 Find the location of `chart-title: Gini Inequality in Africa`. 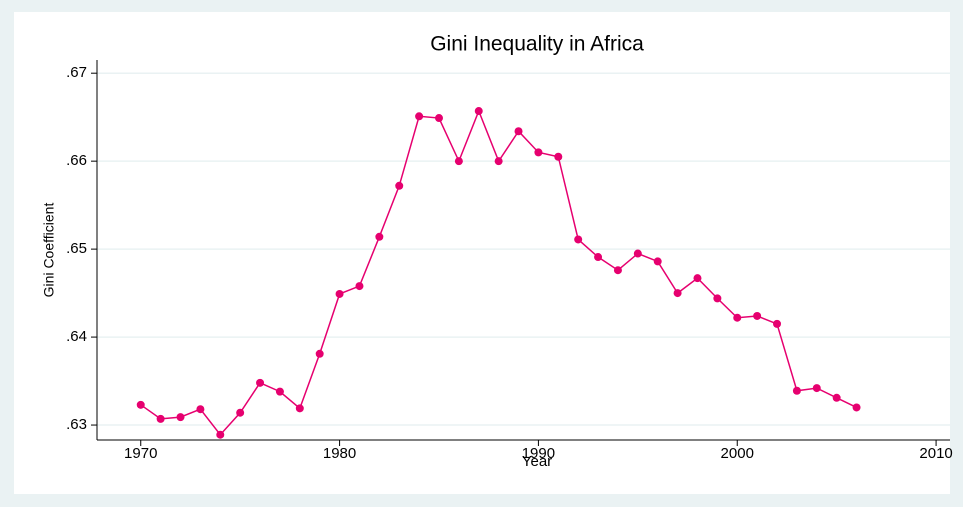

chart-title: Gini Inequality in Africa is located at coordinates (537, 44).